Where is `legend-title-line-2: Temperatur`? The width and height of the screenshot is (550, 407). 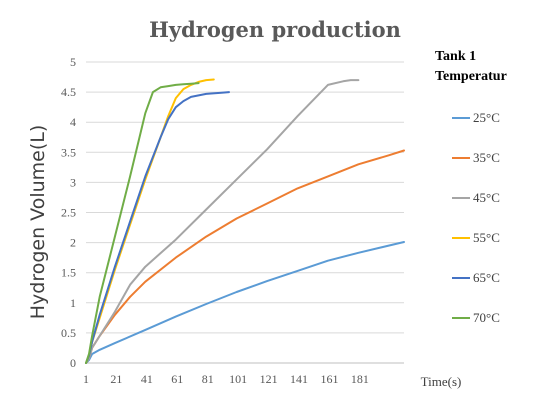 legend-title-line-2: Temperatur is located at coordinates (471, 76).